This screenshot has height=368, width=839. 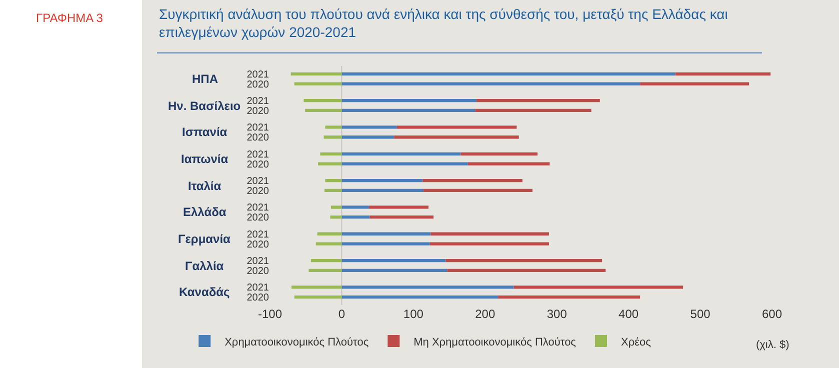 What do you see at coordinates (485, 314) in the screenshot?
I see `x-tick-label: 200` at bounding box center [485, 314].